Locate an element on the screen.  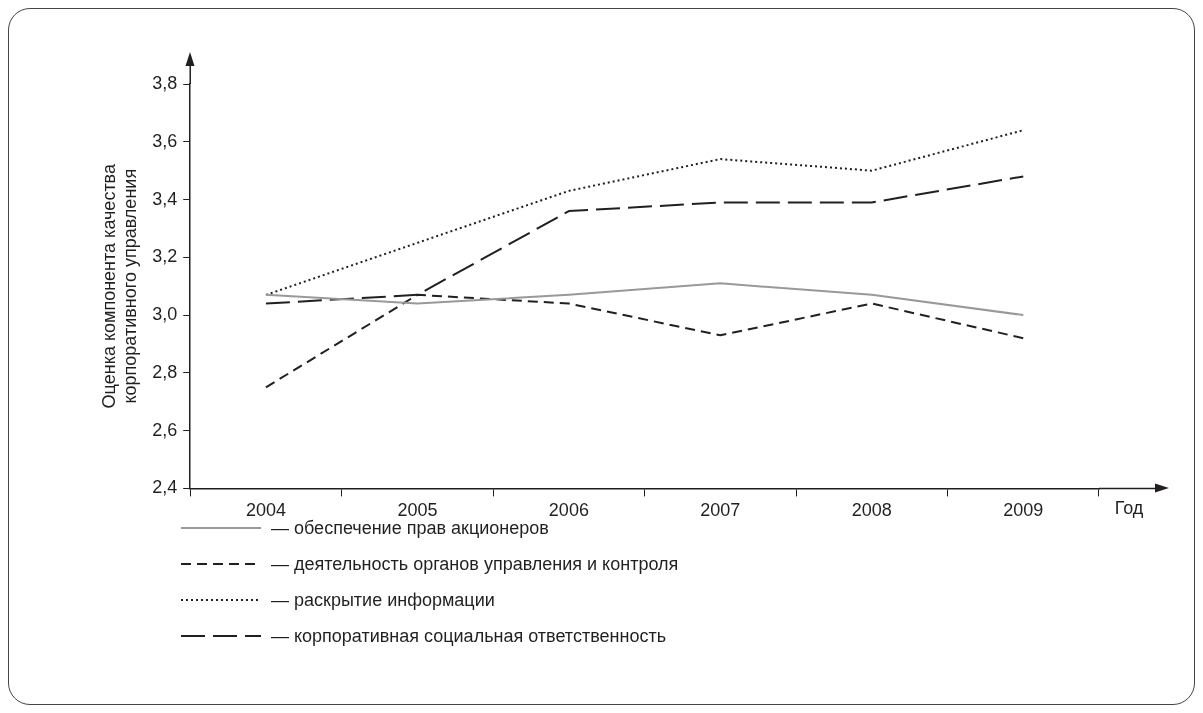
x-tick-label: 2006 is located at coordinates (568, 510).